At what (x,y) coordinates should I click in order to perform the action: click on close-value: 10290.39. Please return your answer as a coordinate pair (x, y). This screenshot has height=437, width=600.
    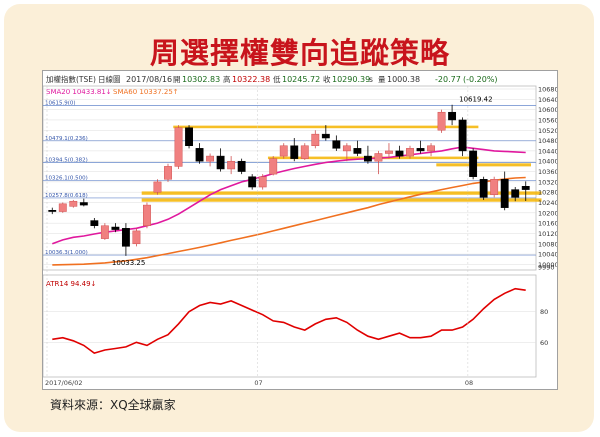
    Looking at the image, I should click on (351, 79).